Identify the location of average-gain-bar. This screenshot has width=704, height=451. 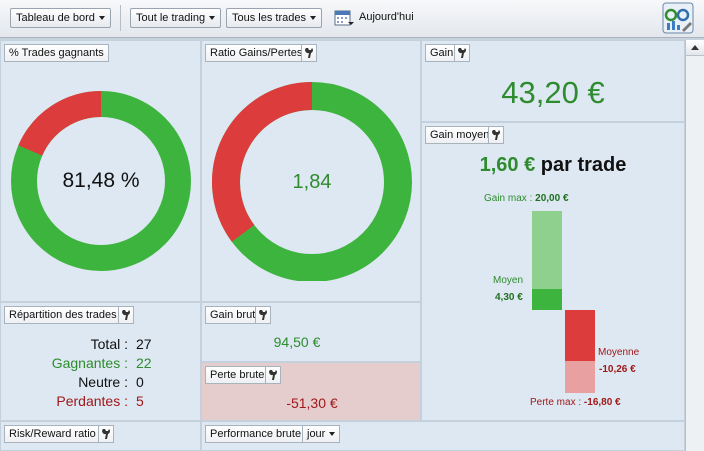
(547, 299).